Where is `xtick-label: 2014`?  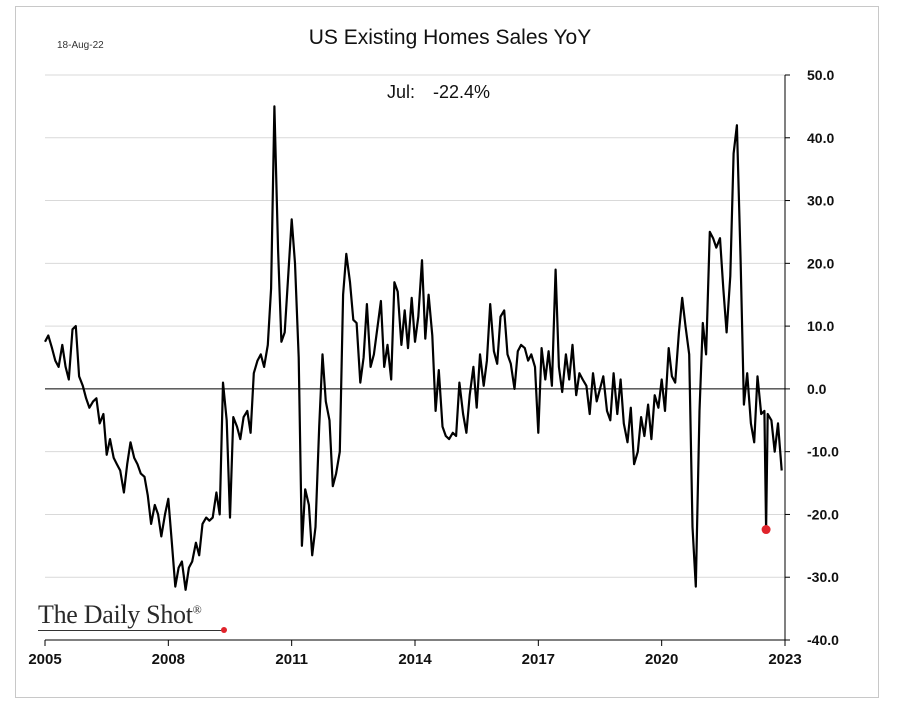
xtick-label: 2014 is located at coordinates (415, 659).